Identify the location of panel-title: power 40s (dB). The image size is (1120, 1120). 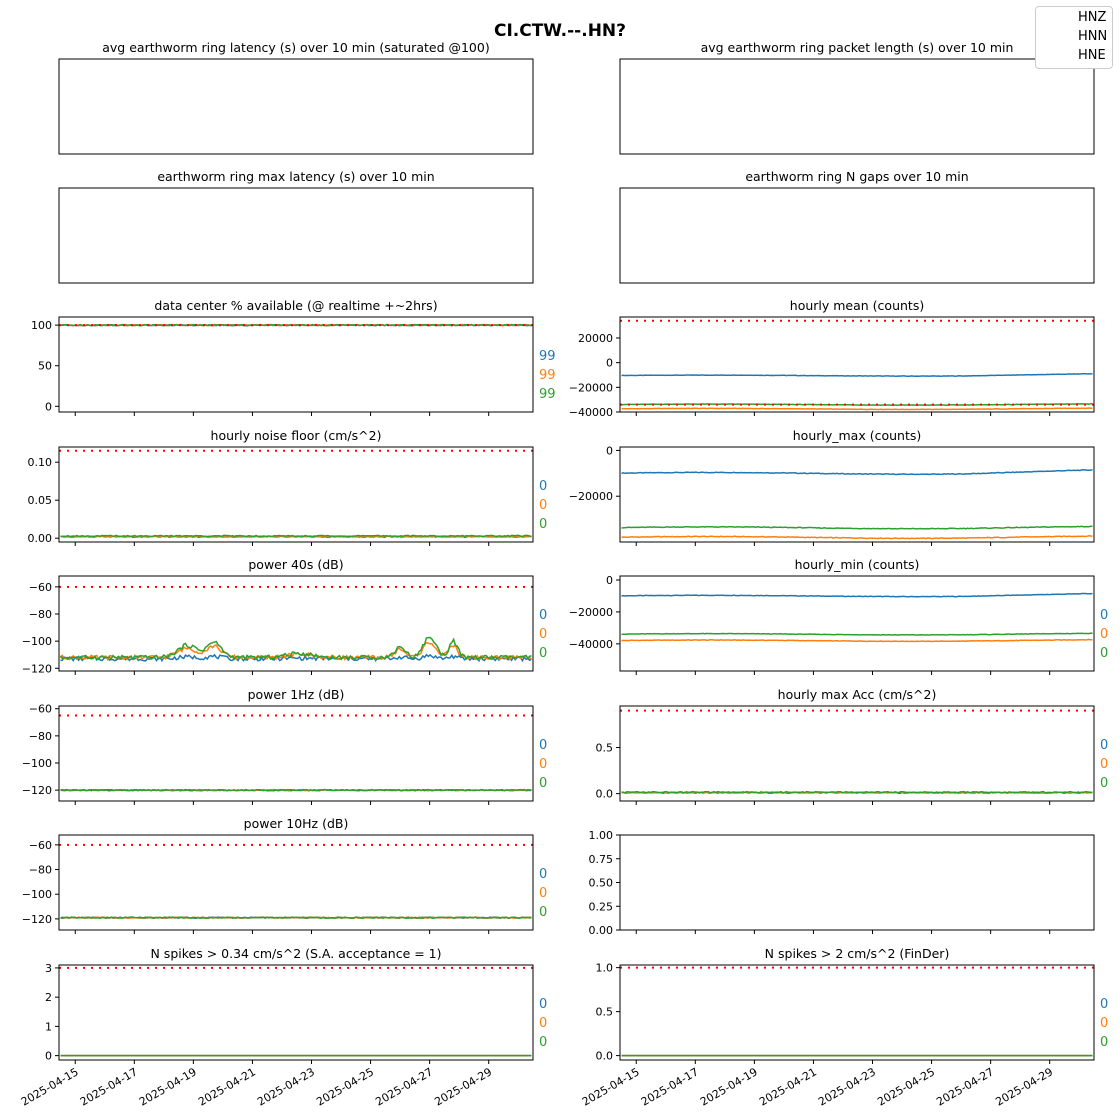
(295, 564).